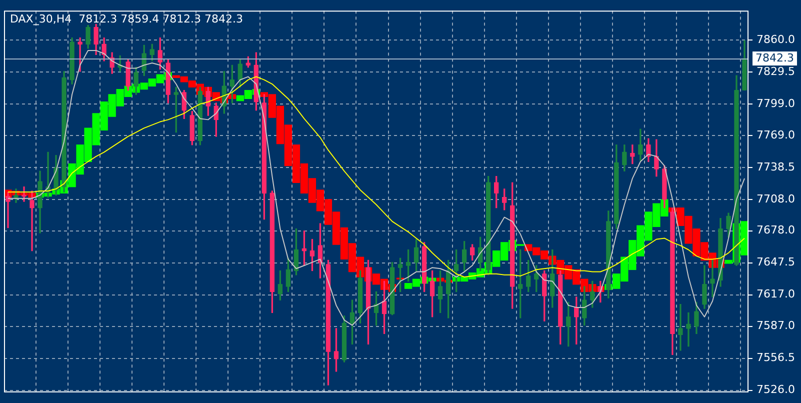 The image size is (801, 403). I want to click on y-tick-label: 7860.0, so click(776, 39).